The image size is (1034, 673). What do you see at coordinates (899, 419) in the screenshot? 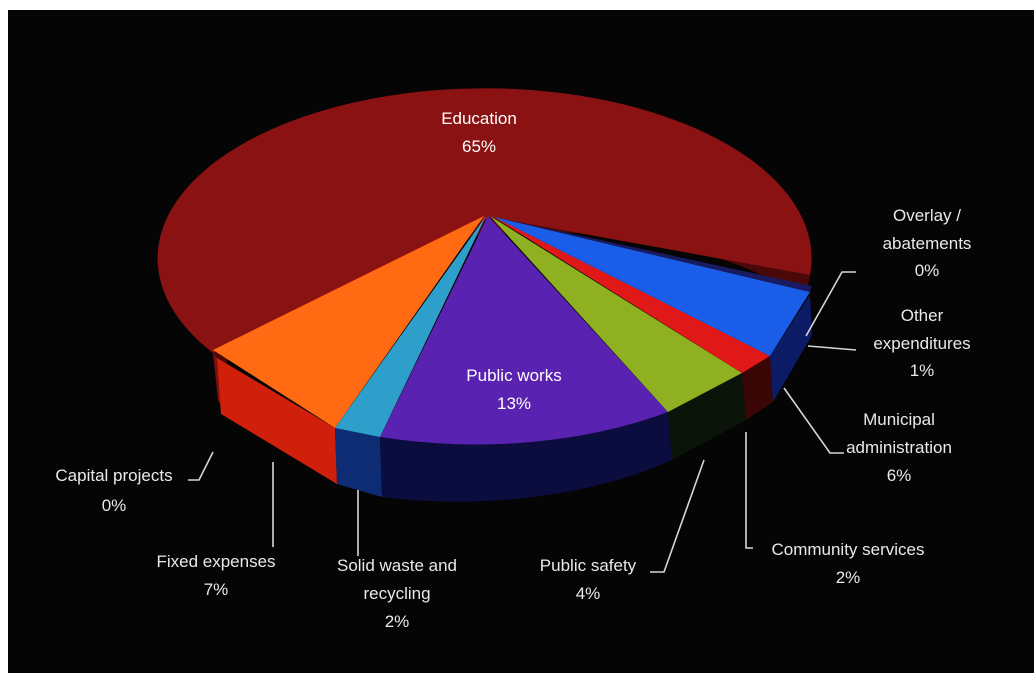
I see `label-municipal-line1: Municipal` at bounding box center [899, 419].